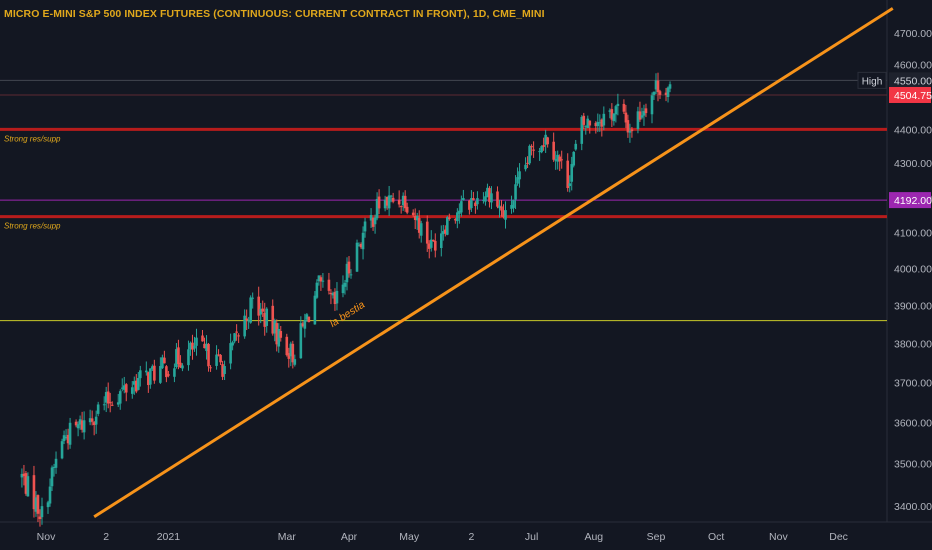  Describe the element at coordinates (656, 537) in the screenshot. I see `x-tick-label: Sep` at that location.